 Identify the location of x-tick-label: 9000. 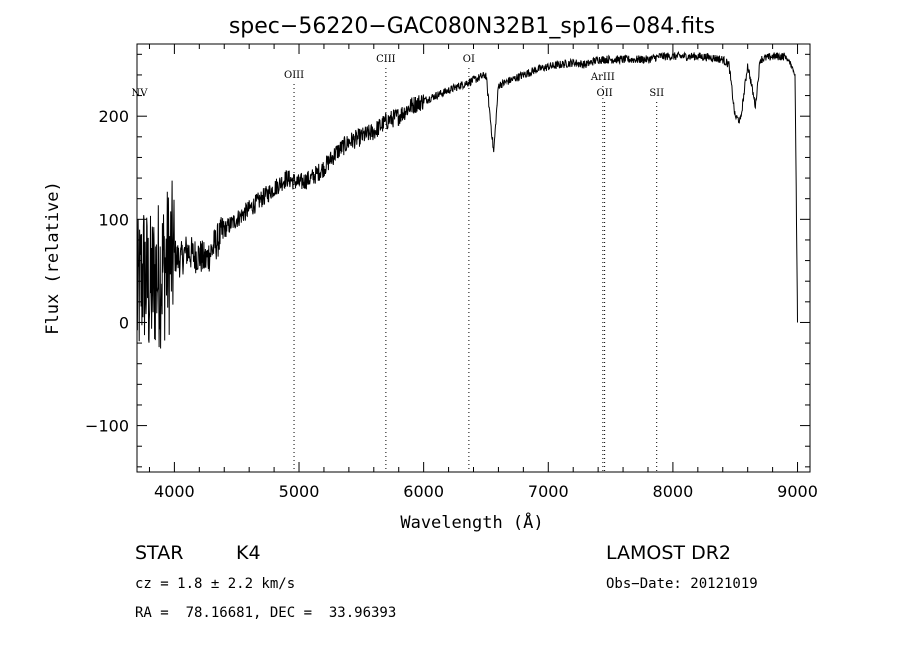
(797, 491).